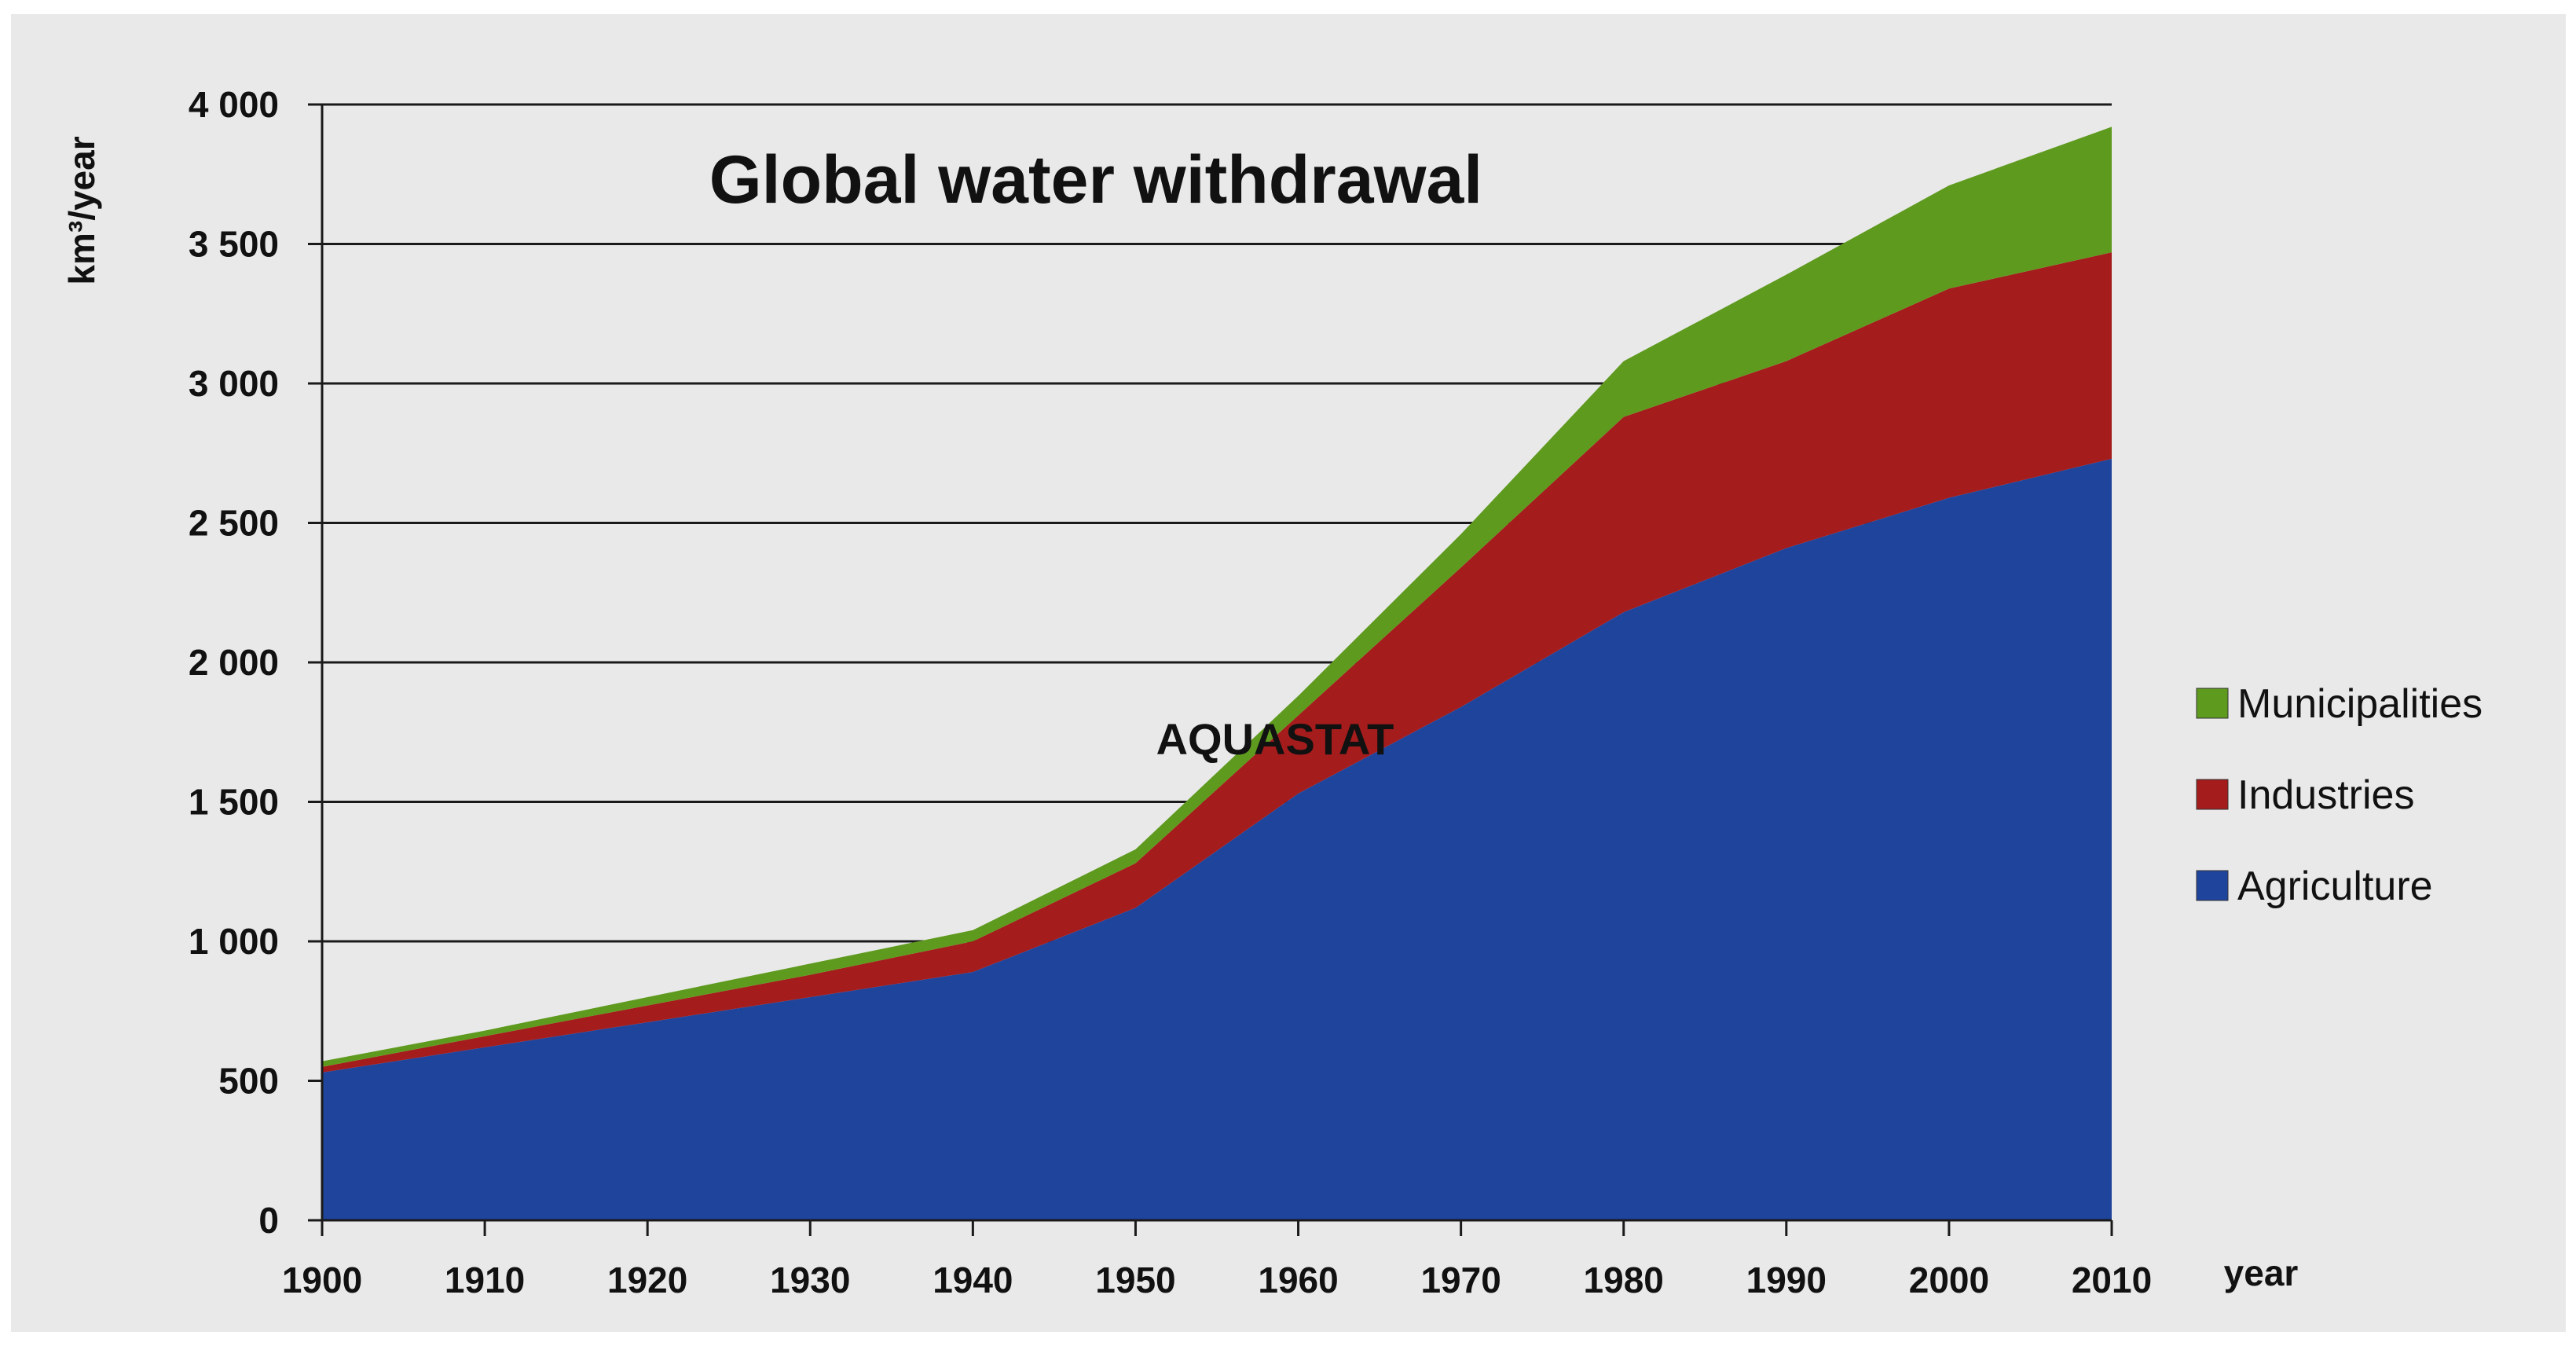 This screenshot has width=2576, height=1346. What do you see at coordinates (1298, 1280) in the screenshot?
I see `x-tick-label: 1960` at bounding box center [1298, 1280].